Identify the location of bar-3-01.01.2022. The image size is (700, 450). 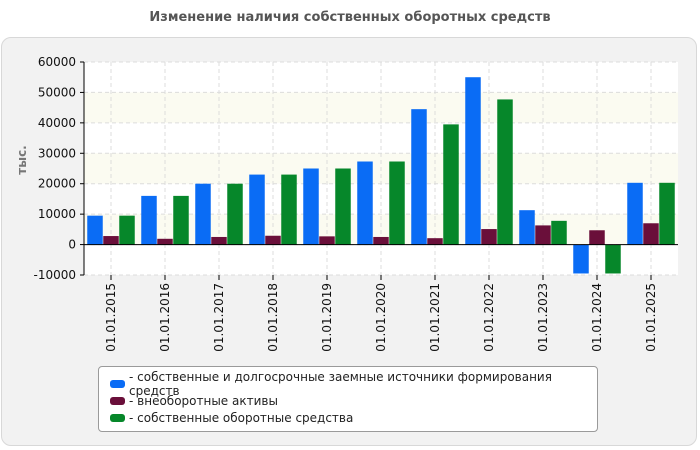
(505, 172).